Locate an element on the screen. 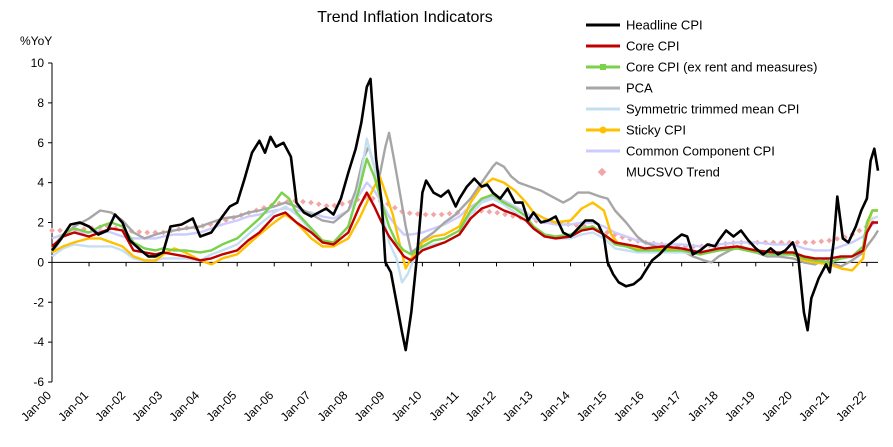 This screenshot has width=893, height=447. x-tick-label: Jan-18 is located at coordinates (703, 406).